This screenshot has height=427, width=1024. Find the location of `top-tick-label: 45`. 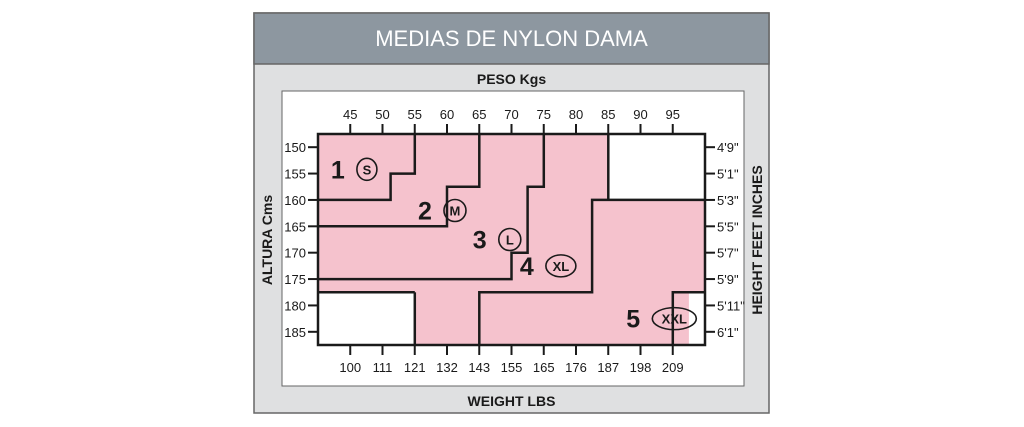

top-tick-label: 45 is located at coordinates (350, 114).